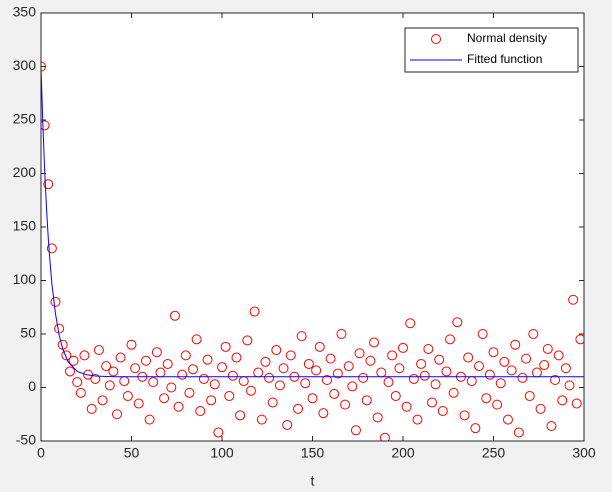 The image size is (612, 492). Describe the element at coordinates (403, 453) in the screenshot. I see `x-tick-label: 200` at that location.